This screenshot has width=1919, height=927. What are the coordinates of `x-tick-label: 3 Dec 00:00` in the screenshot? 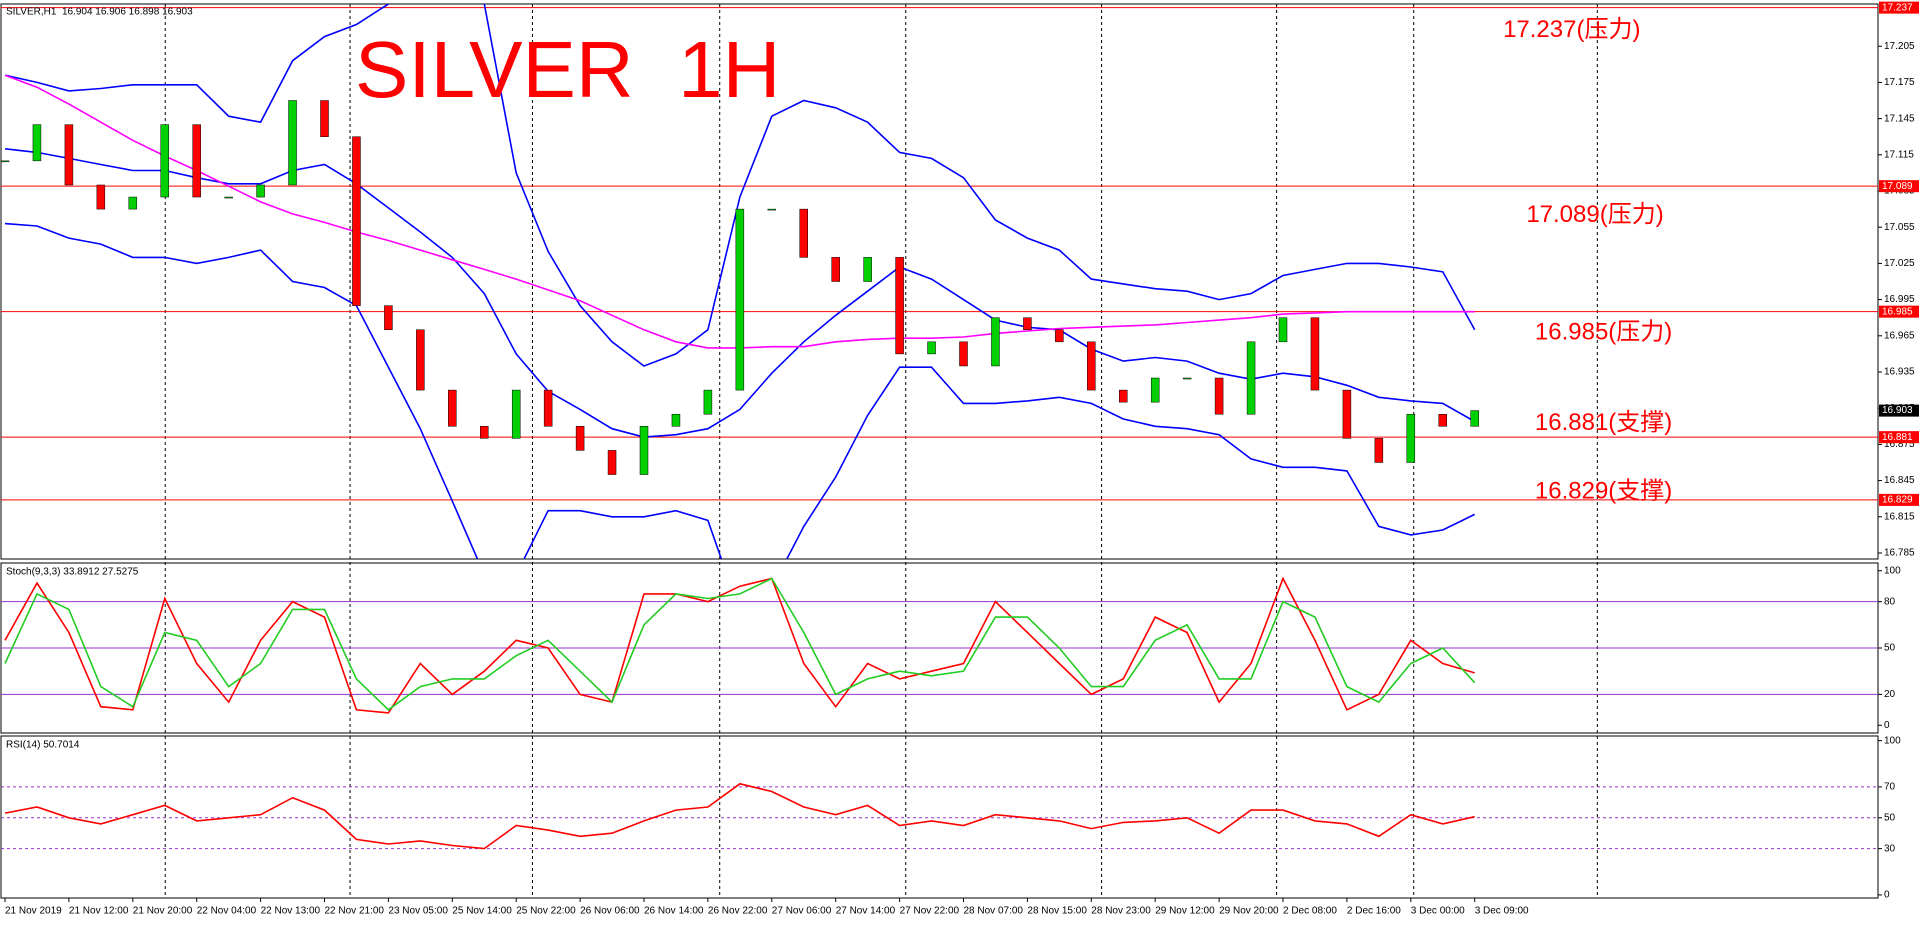 It's located at (1438, 911).